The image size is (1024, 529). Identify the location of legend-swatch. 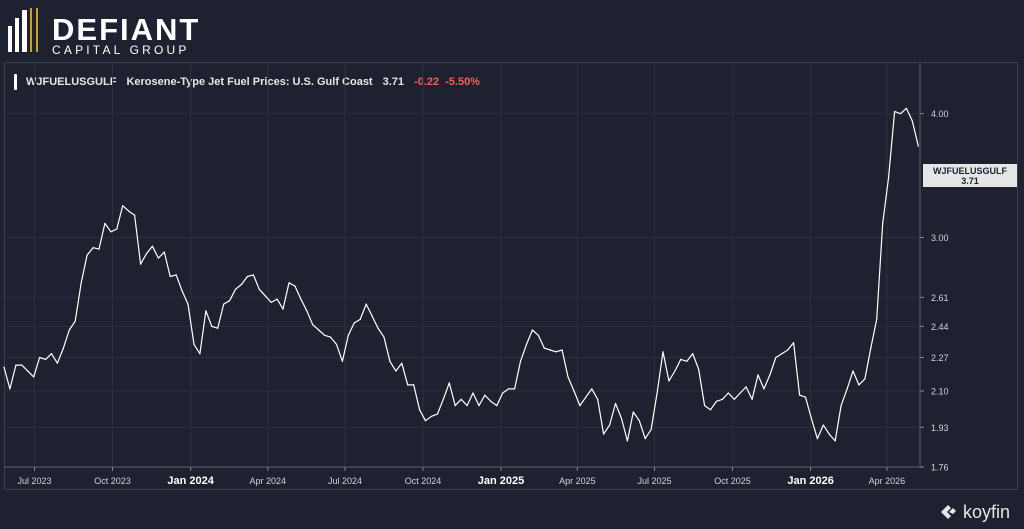
(15, 82).